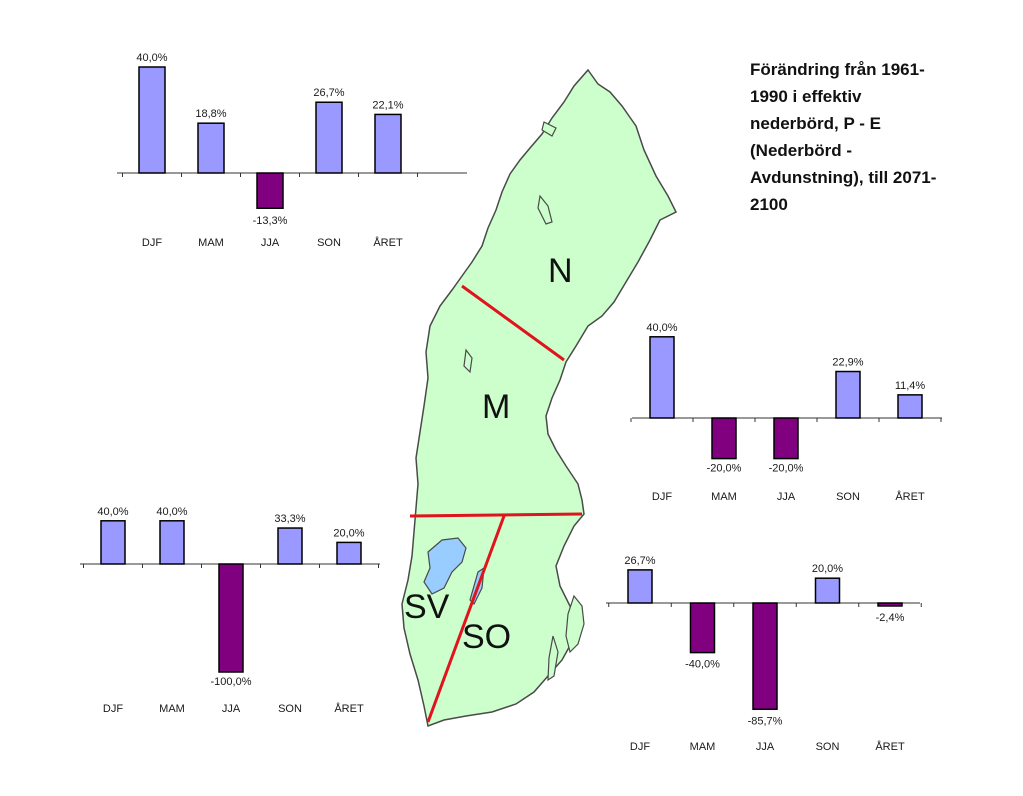 Image resolution: width=1023 pixels, height=796 pixels. Describe the element at coordinates (843, 177) in the screenshot. I see `title-line: Avdunstning), till 2071-` at that location.